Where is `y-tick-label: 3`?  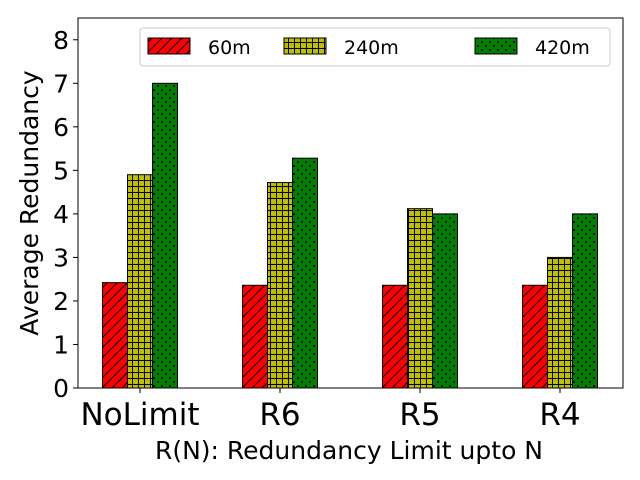 y-tick-label: 3 is located at coordinates (61, 257).